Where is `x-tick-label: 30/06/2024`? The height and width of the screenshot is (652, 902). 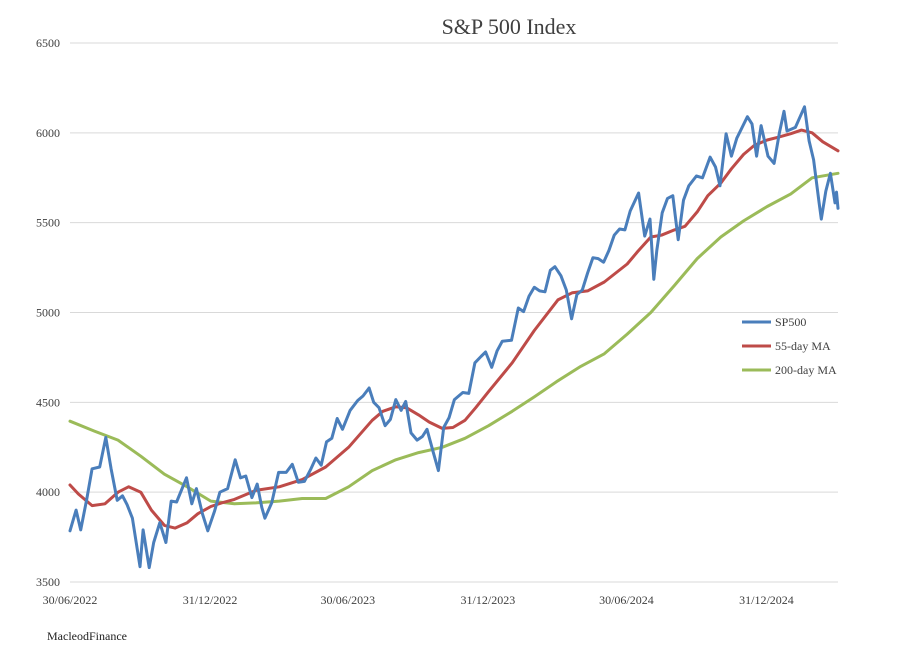 x-tick-label: 30/06/2024 is located at coordinates (626, 600).